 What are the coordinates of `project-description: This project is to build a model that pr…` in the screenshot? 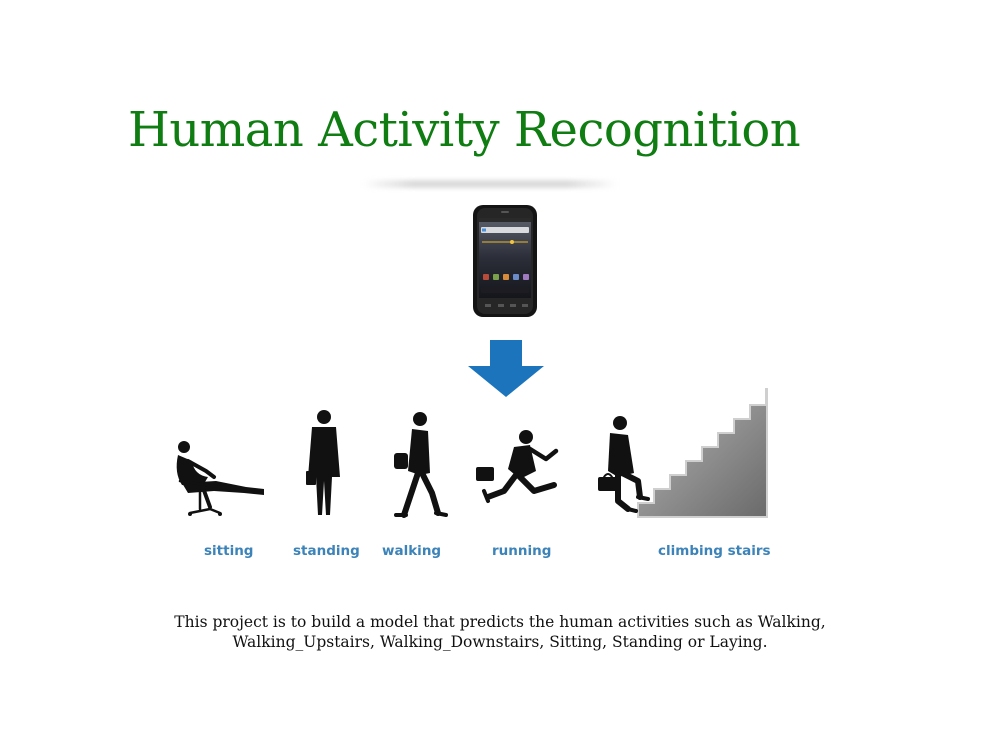 It's located at (500, 632).